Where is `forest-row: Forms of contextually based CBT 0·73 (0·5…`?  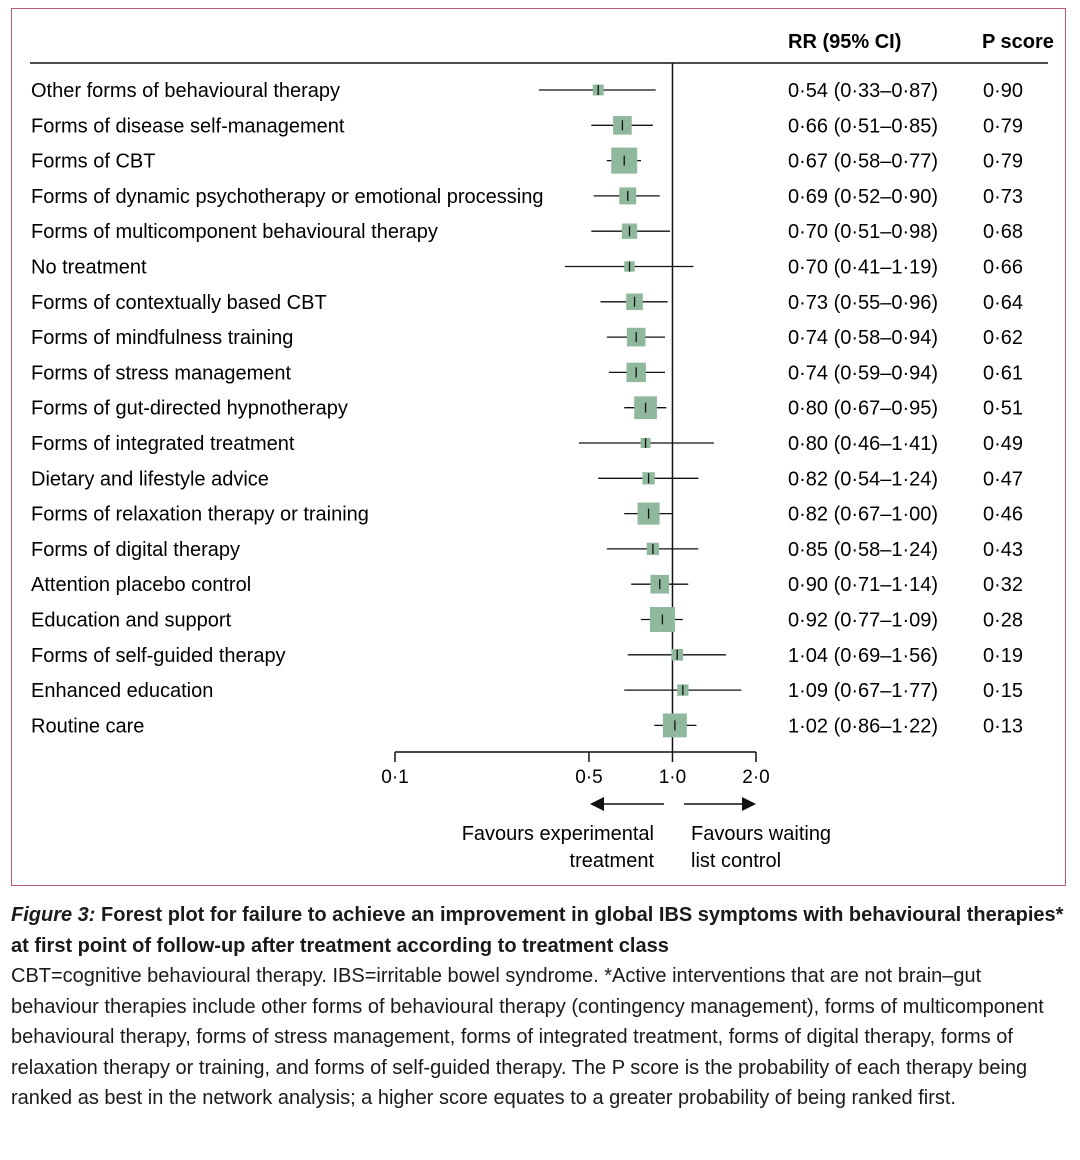 forest-row: Forms of contextually based CBT 0·73 (0·5… is located at coordinates (527, 303).